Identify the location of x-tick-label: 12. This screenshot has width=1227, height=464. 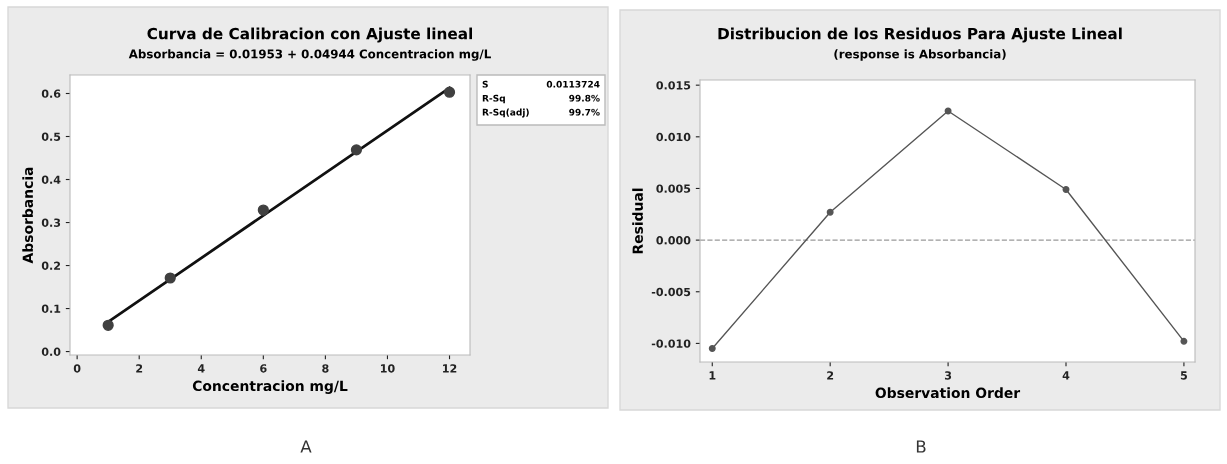
(450, 368).